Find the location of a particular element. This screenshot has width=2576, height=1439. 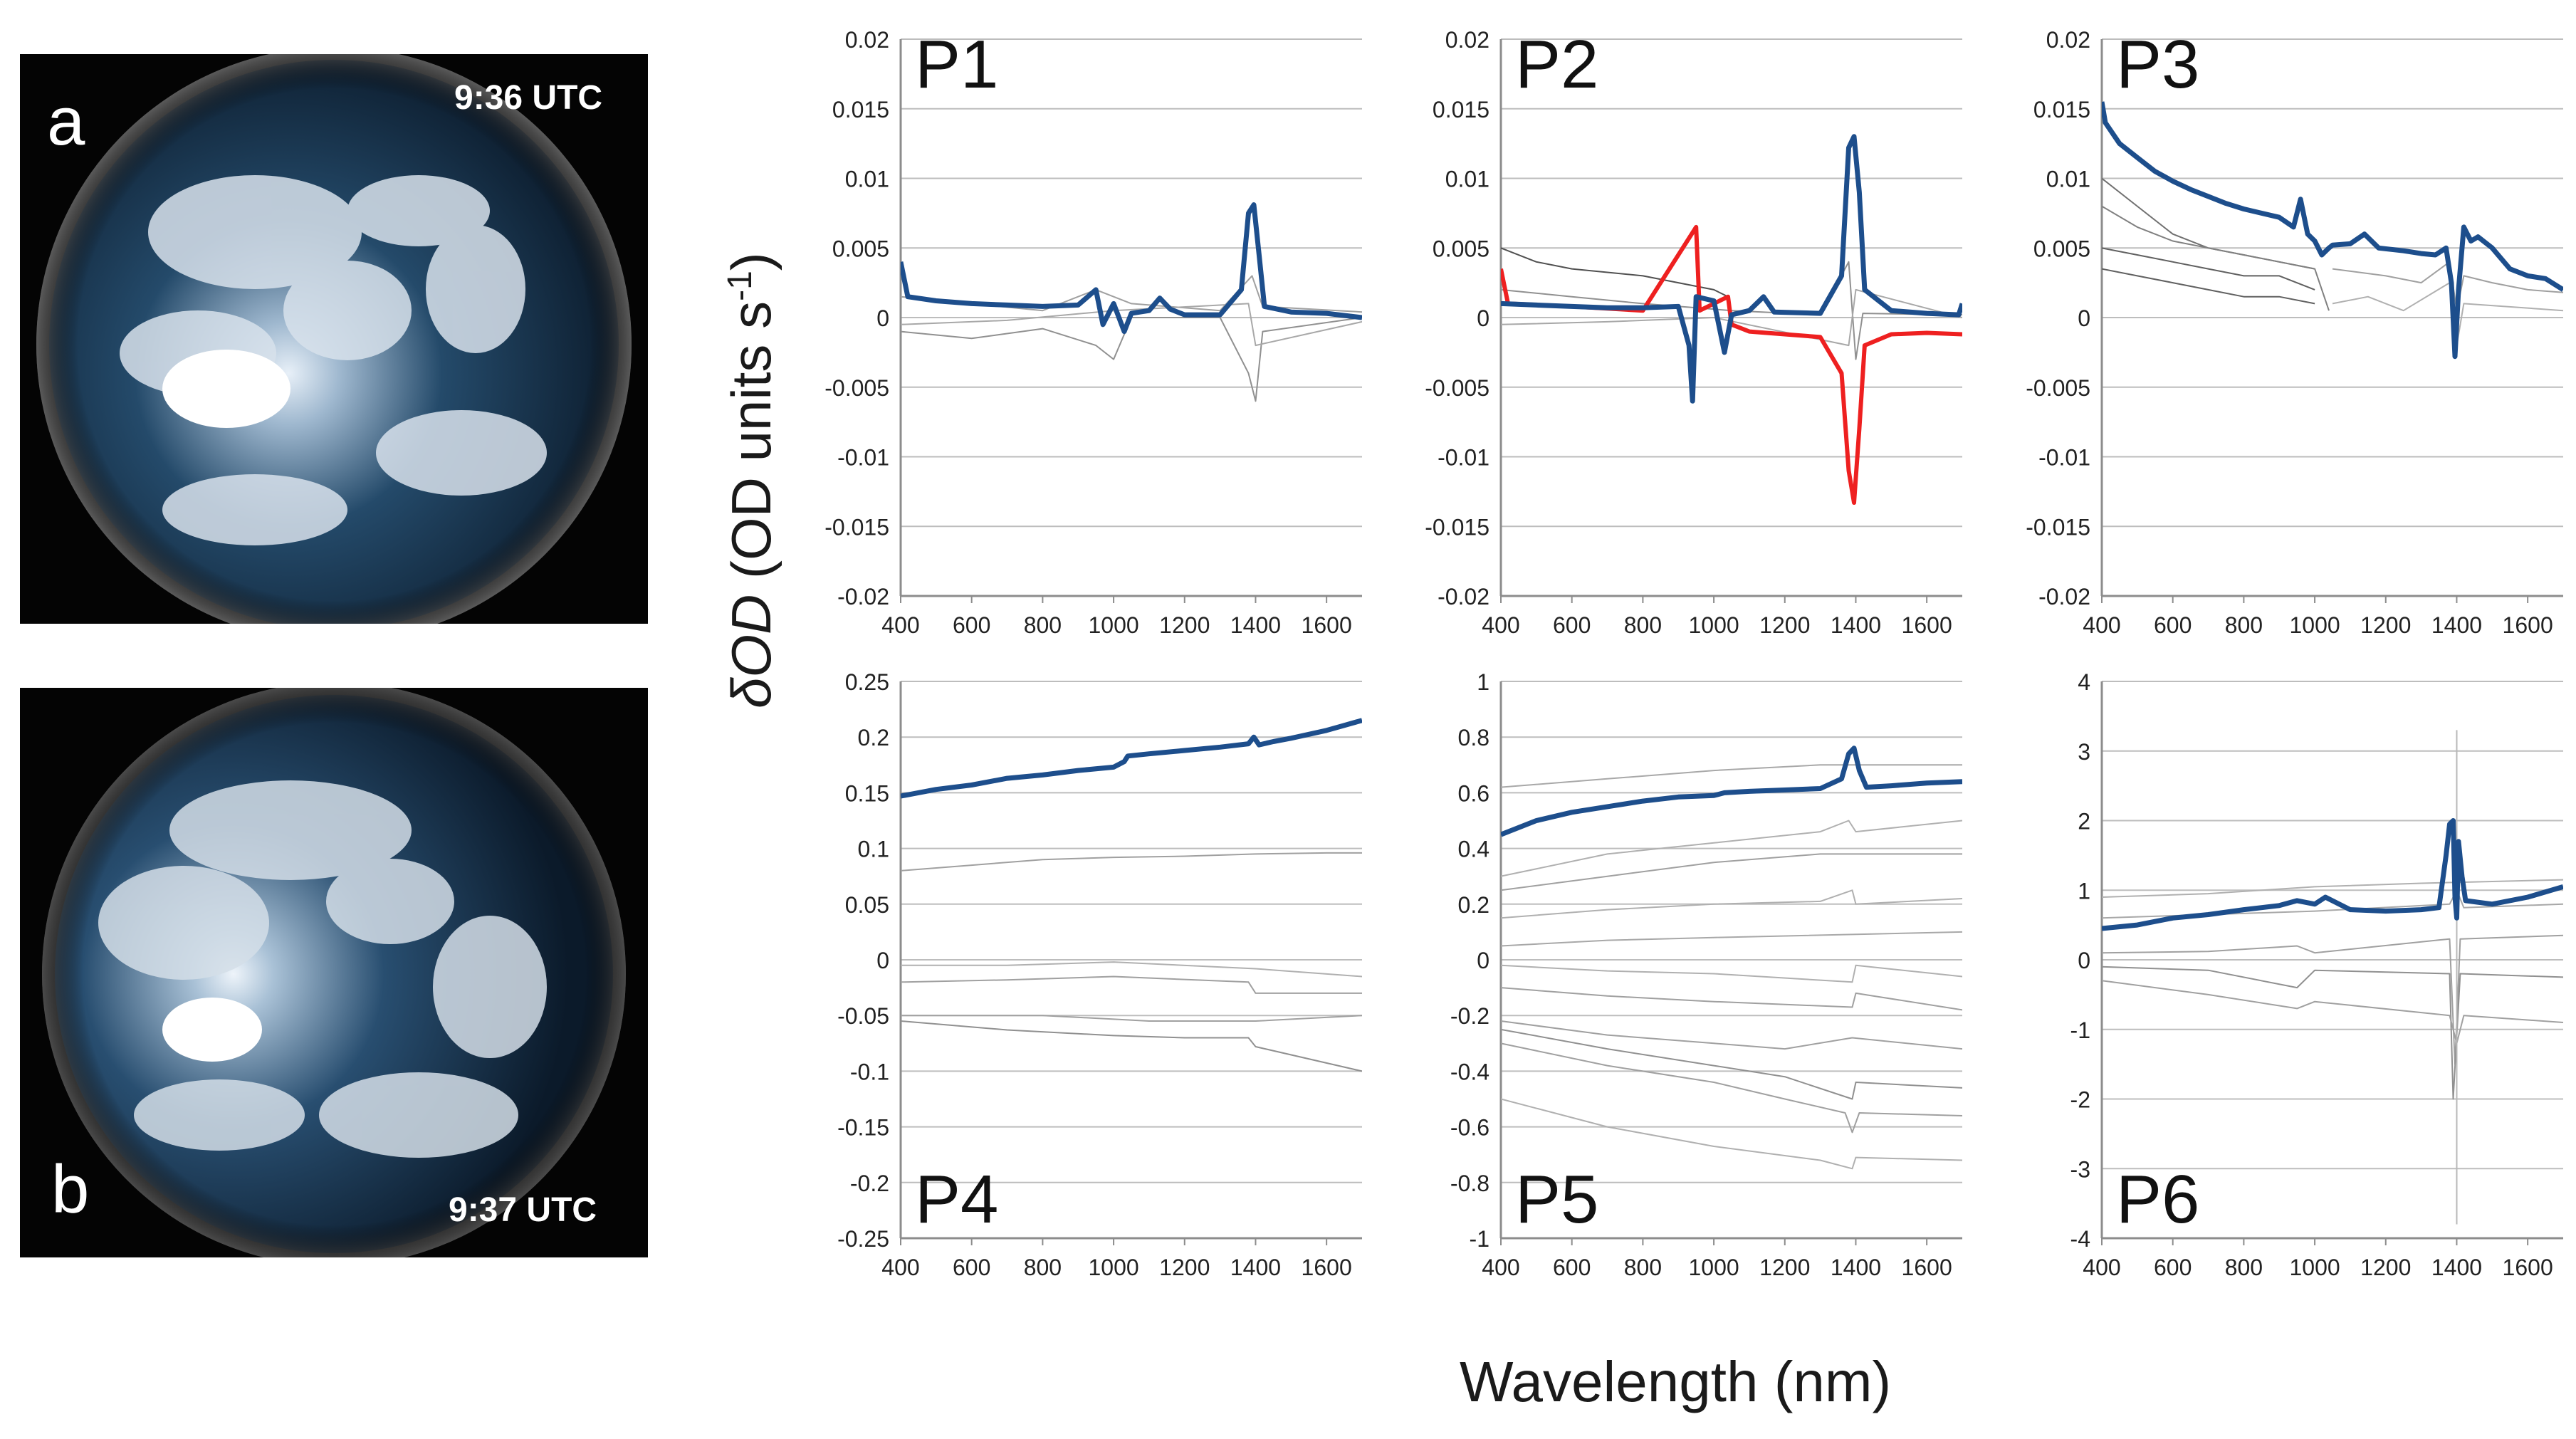

y-tick-label: 3 is located at coordinates (2084, 752).